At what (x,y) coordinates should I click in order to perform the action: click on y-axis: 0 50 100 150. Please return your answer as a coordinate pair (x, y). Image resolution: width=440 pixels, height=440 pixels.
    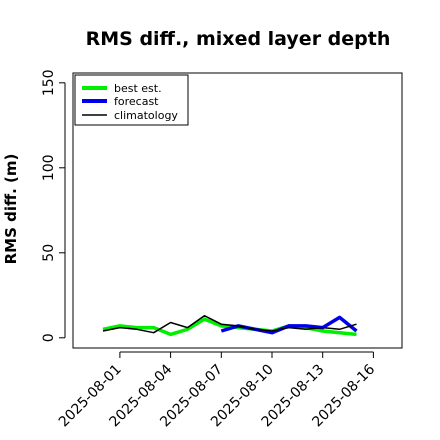
    Looking at the image, I should click on (53, 205).